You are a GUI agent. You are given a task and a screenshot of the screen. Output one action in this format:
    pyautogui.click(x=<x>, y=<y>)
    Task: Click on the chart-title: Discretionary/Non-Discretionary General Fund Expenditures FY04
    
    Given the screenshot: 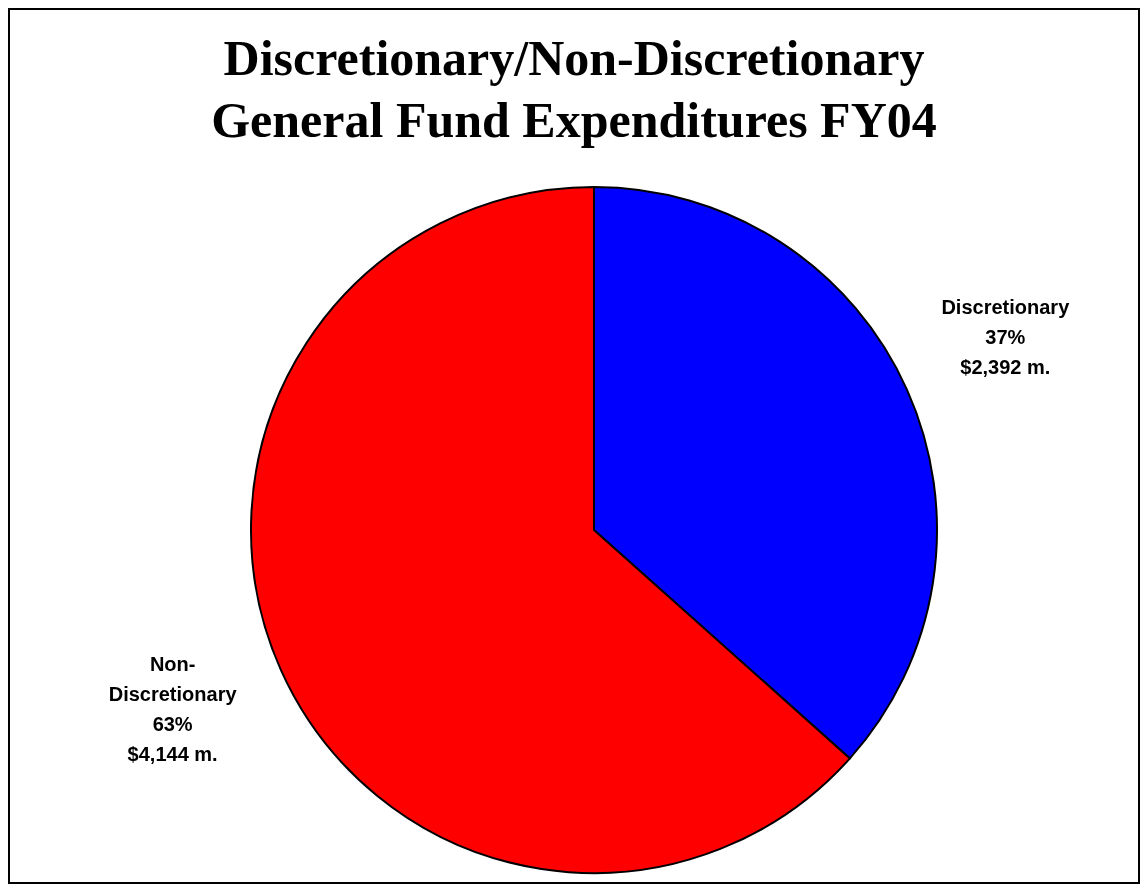 What is the action you would take?
    pyautogui.click(x=574, y=89)
    